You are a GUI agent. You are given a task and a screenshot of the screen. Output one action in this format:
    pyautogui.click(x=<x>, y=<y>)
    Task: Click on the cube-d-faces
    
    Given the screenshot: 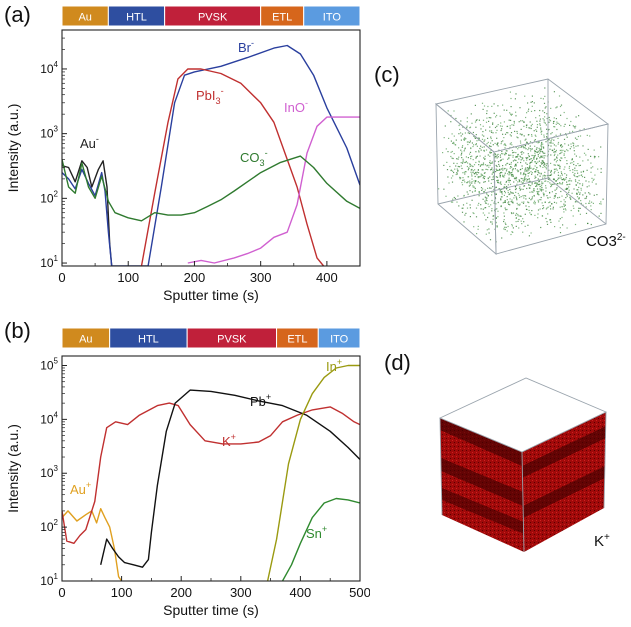 What is the action you would take?
    pyautogui.click(x=523, y=482)
    